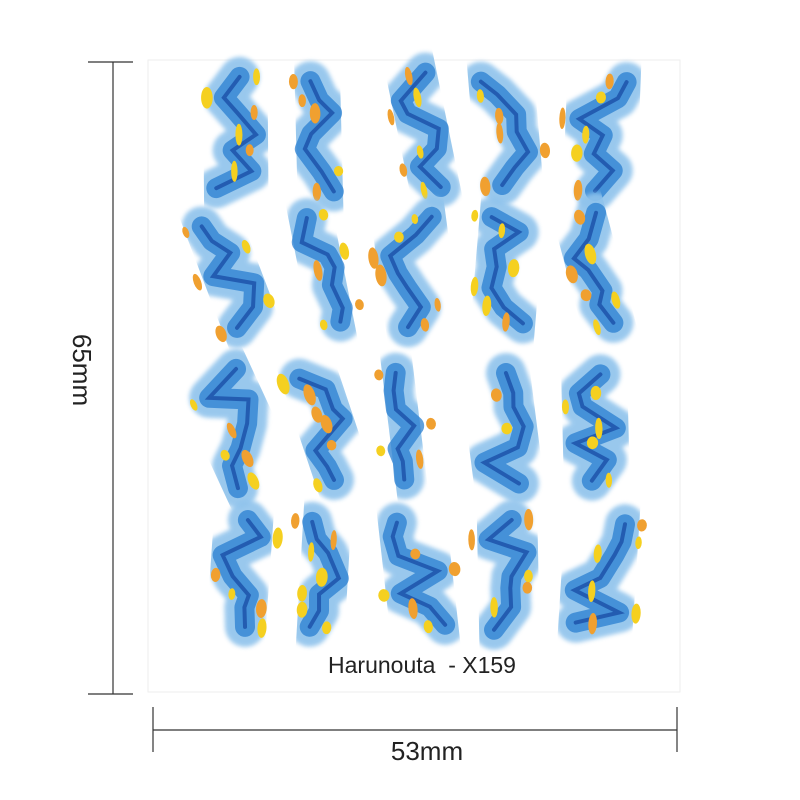  What do you see at coordinates (427, 751) in the screenshot?
I see `width-label: 53mm` at bounding box center [427, 751].